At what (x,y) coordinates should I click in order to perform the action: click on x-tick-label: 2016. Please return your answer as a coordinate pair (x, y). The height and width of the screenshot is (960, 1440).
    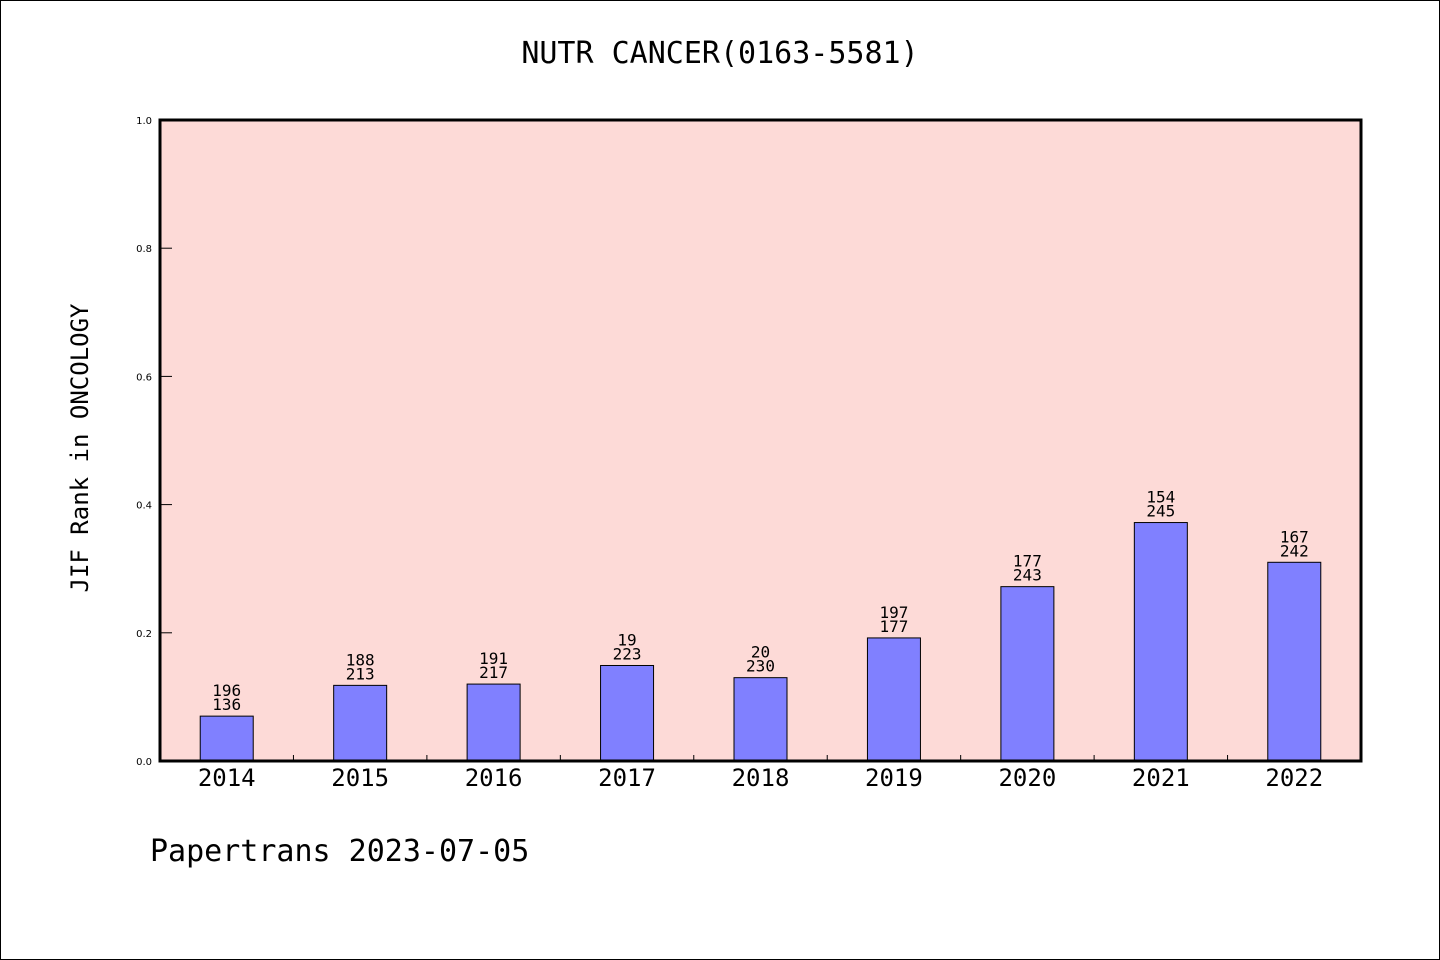
    Looking at the image, I should click on (494, 778).